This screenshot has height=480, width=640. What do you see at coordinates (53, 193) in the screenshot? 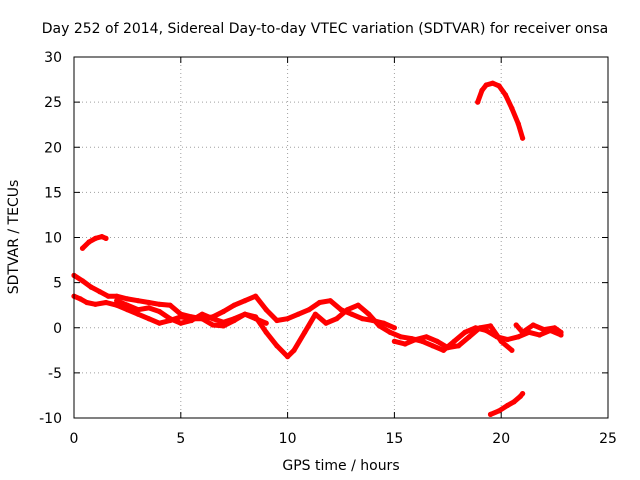
I see `y-tick-label: 15` at bounding box center [53, 193].